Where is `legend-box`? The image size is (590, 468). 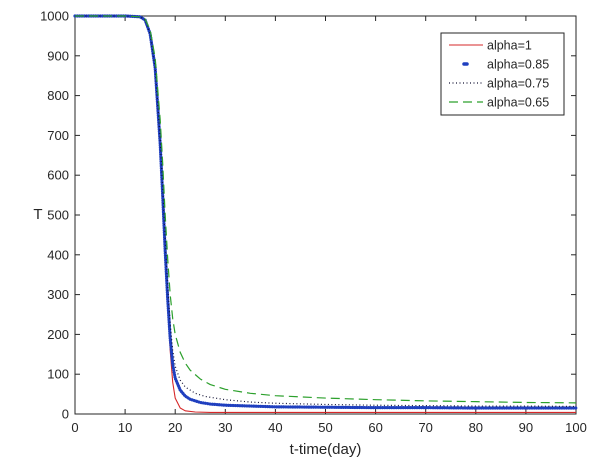 legend-box is located at coordinates (502, 74).